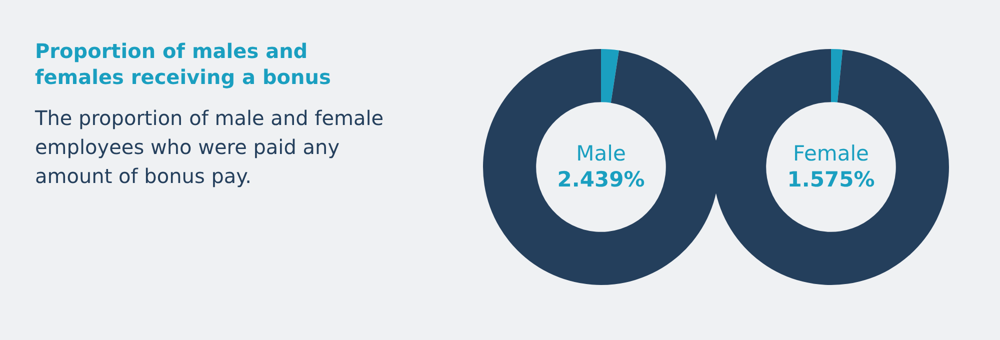 Image resolution: width=1000 pixels, height=340 pixels. What do you see at coordinates (601, 179) in the screenshot?
I see `text: 2.439%` at bounding box center [601, 179].